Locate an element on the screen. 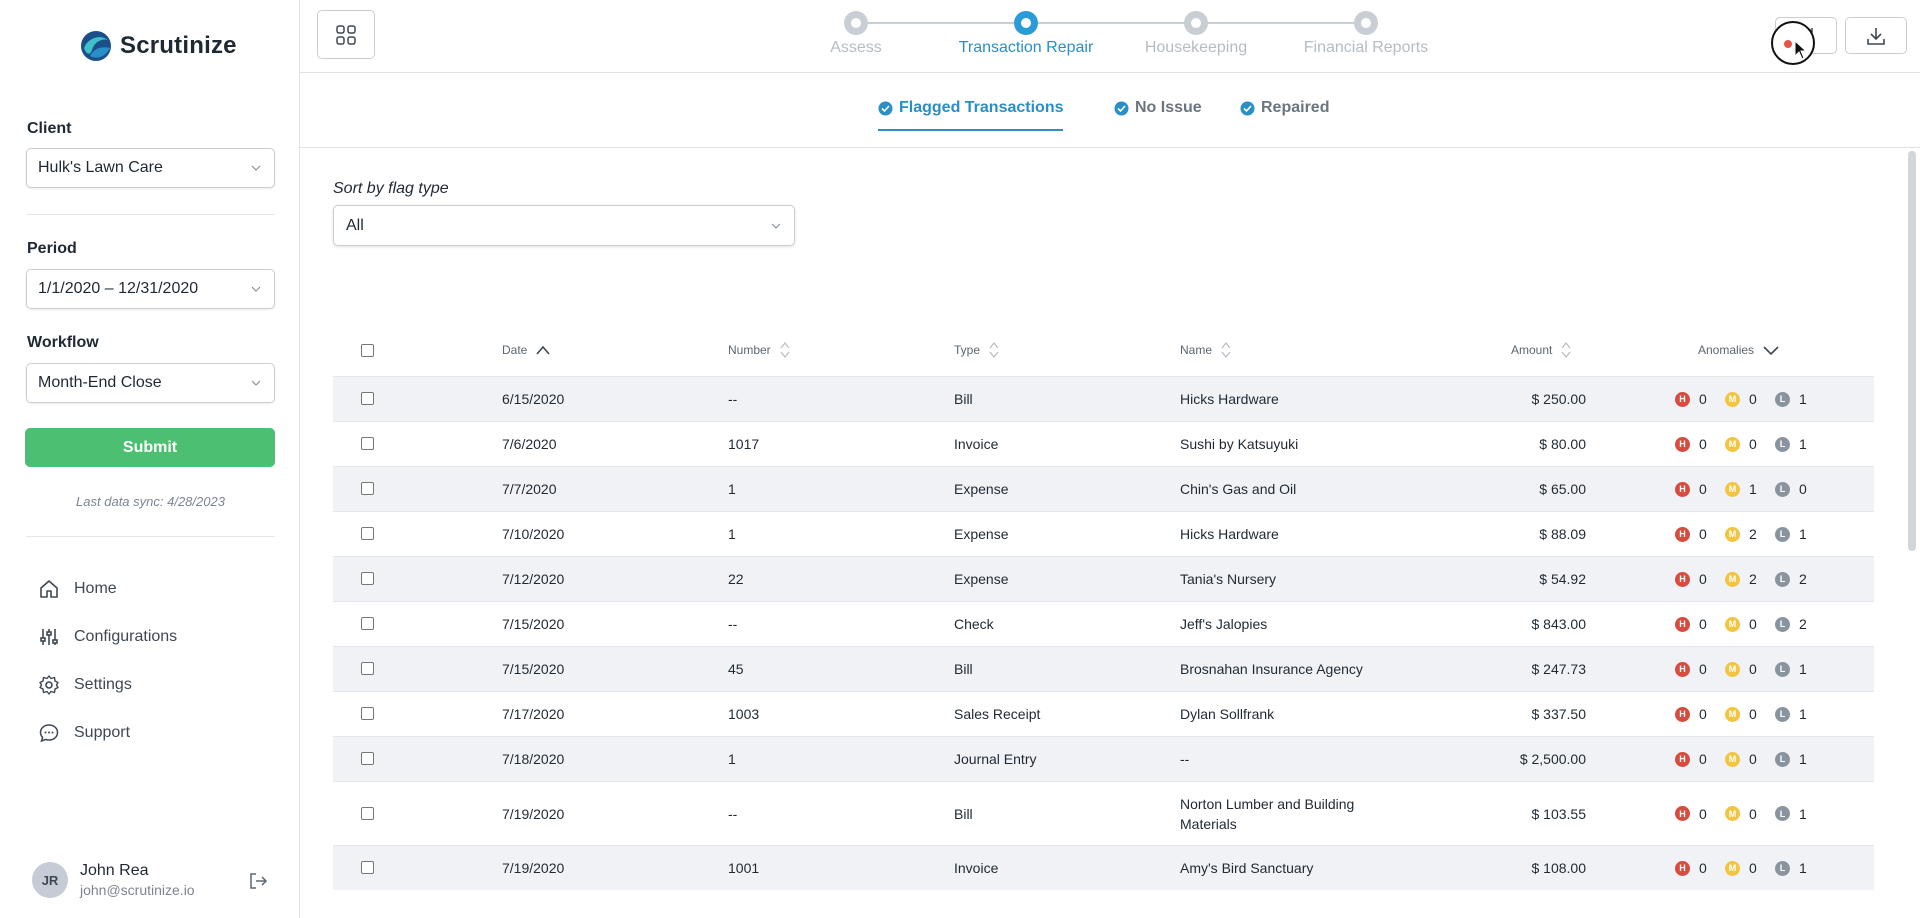 Image resolution: width=1920 pixels, height=918 pixels. select-all-checkbox is located at coordinates (367, 350).